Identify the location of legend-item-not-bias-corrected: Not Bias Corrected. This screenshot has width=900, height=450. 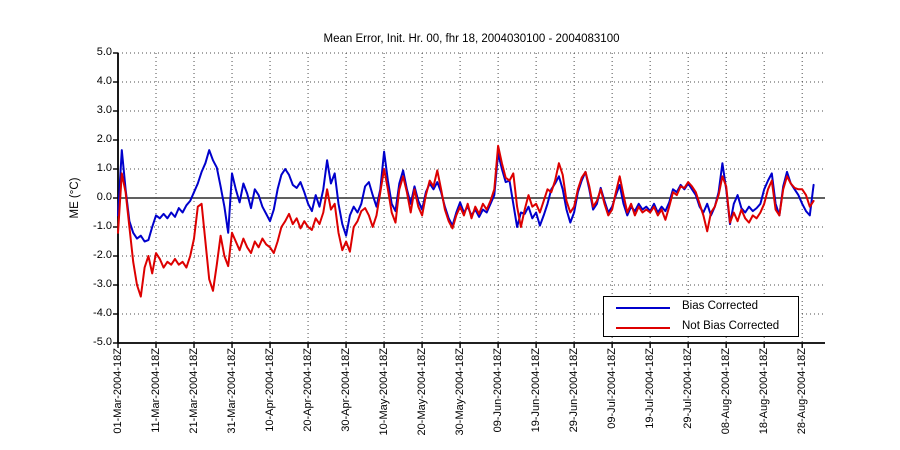
(701, 328).